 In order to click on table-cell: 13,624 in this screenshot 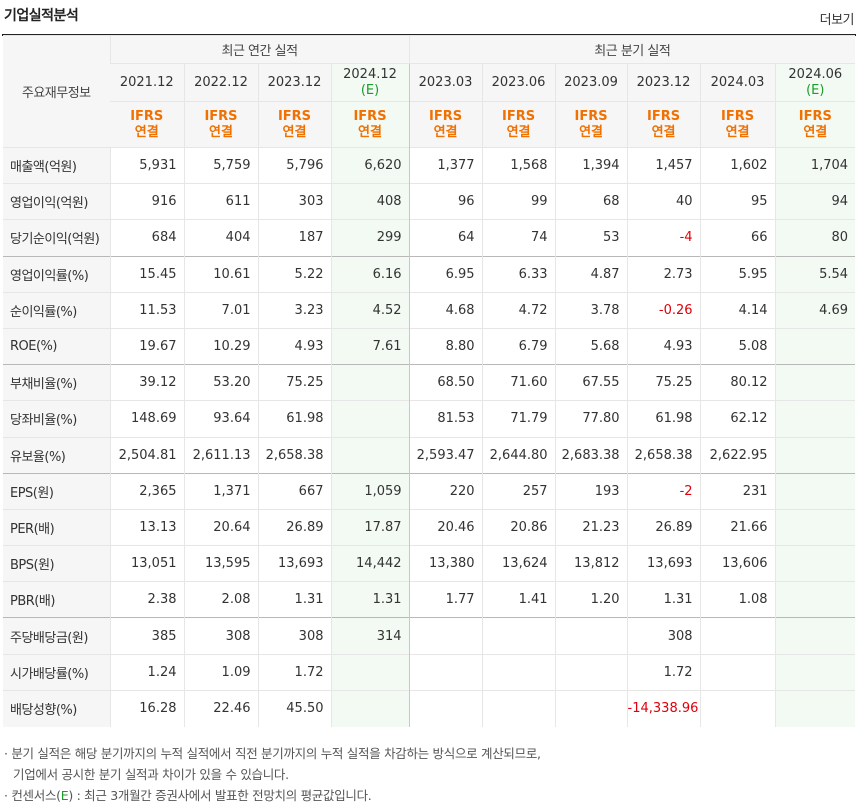, I will do `click(518, 563)`.